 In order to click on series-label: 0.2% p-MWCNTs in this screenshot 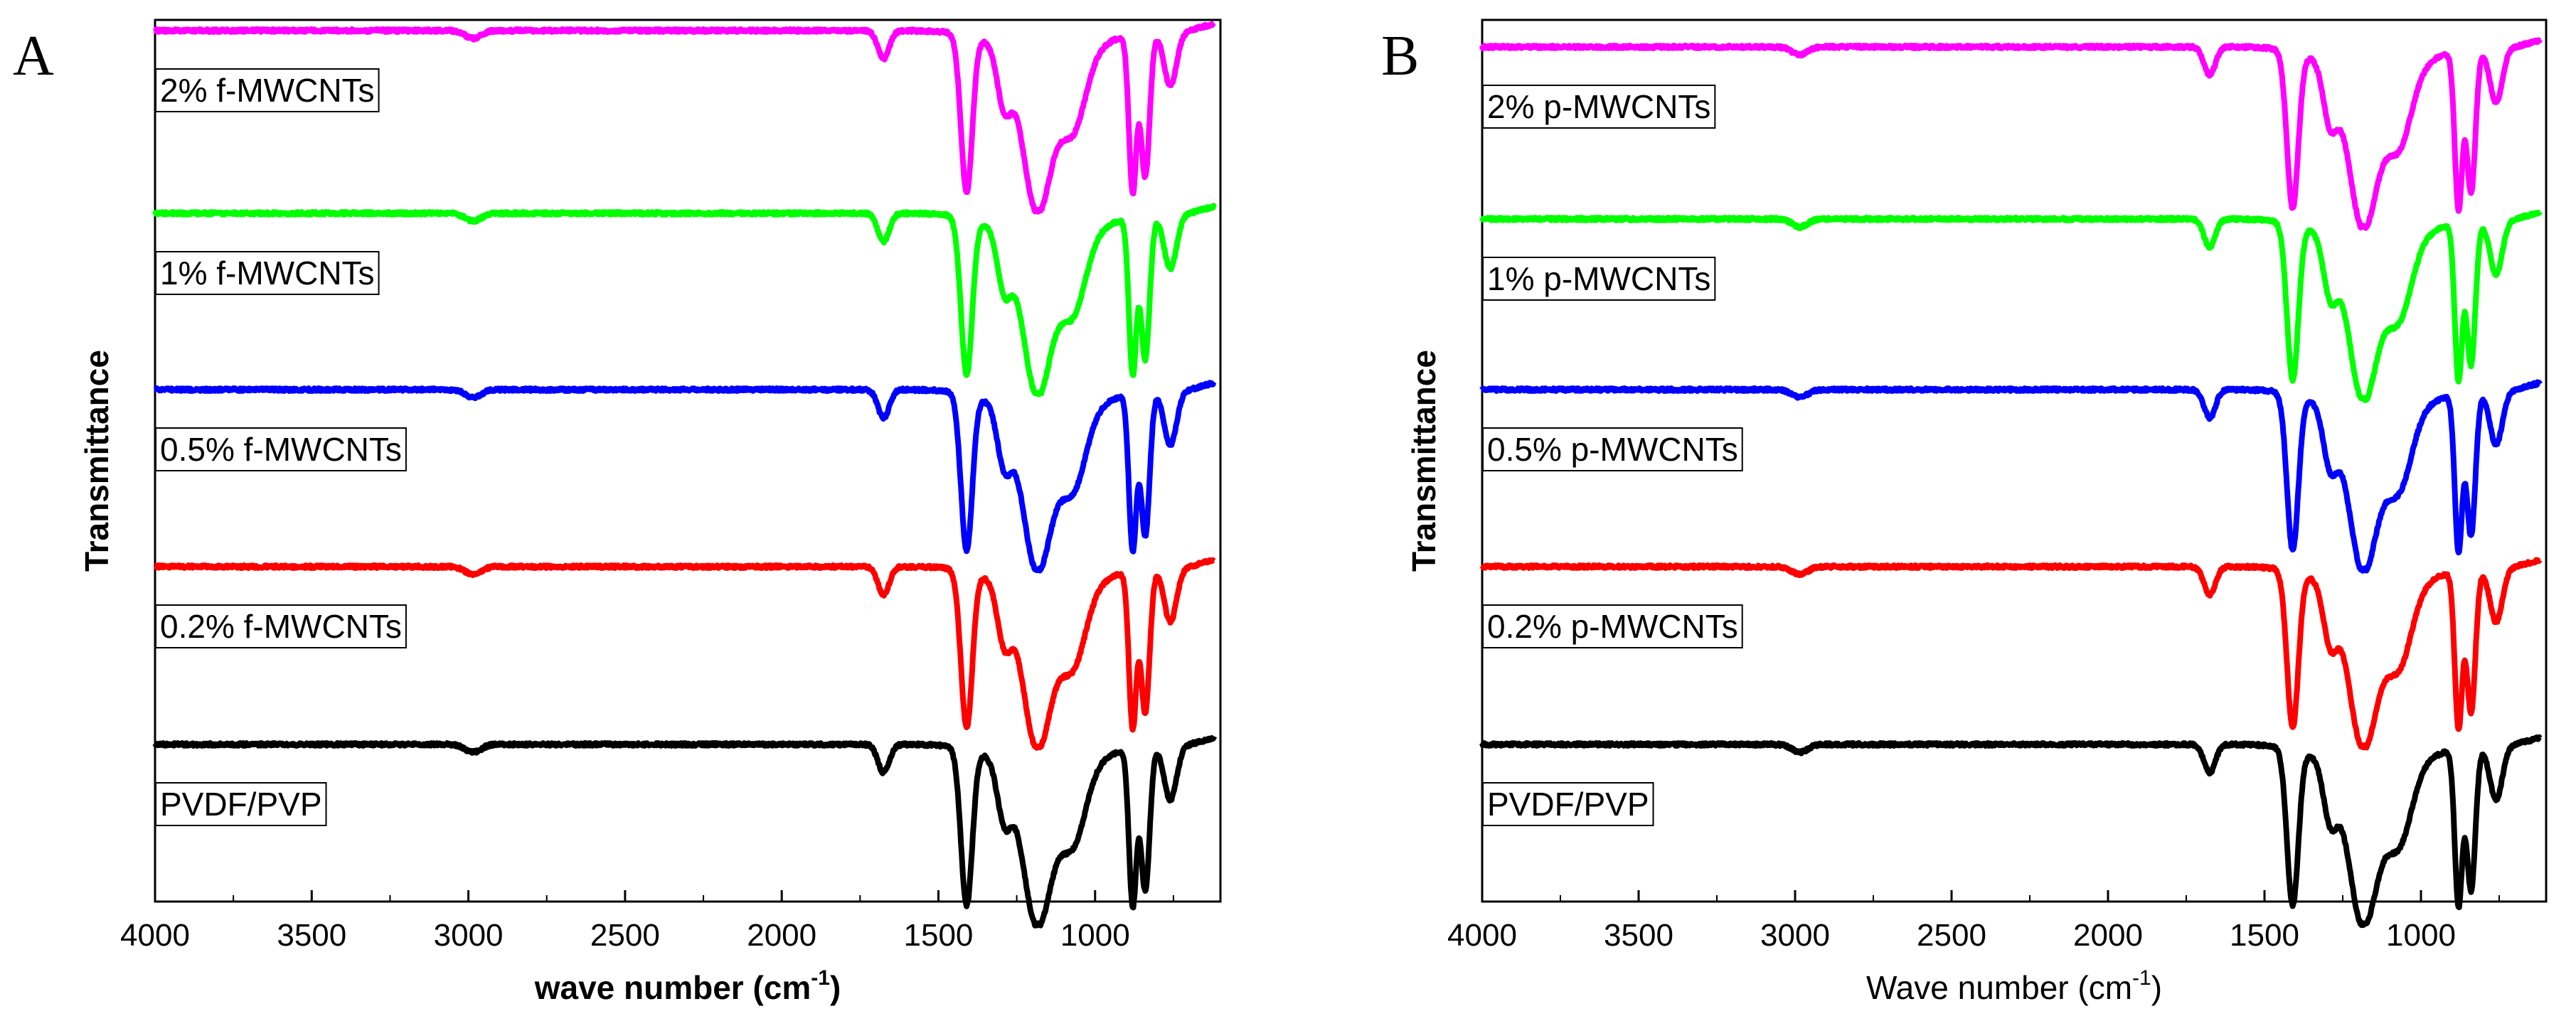, I will do `click(1612, 626)`.